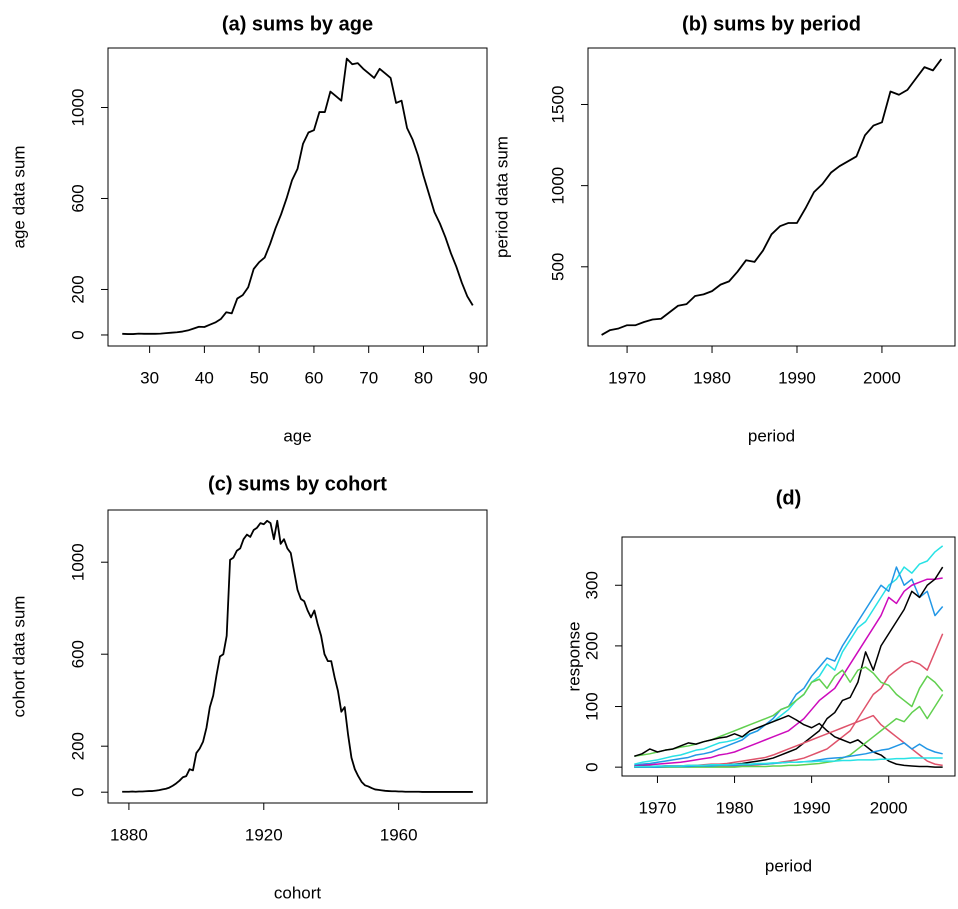 The image size is (958, 909). What do you see at coordinates (264, 834) in the screenshot?
I see `x-tick-label: 1920` at bounding box center [264, 834].